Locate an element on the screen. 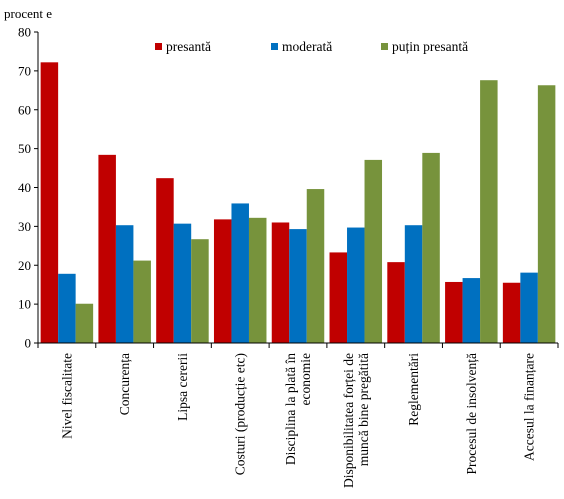 This screenshot has height=499, width=564. legend-label: moderată is located at coordinates (307, 46).